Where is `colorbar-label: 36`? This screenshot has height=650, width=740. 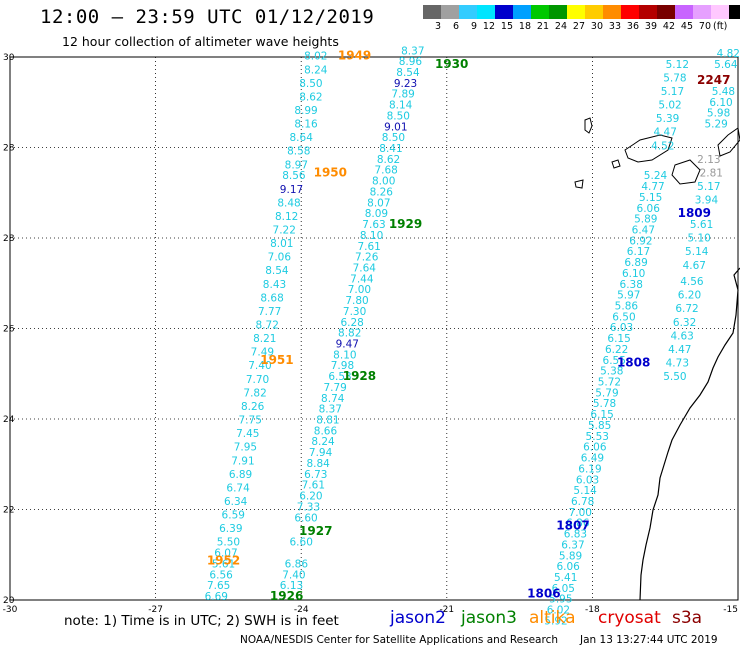 colorbar-label: 36 is located at coordinates (632, 26).